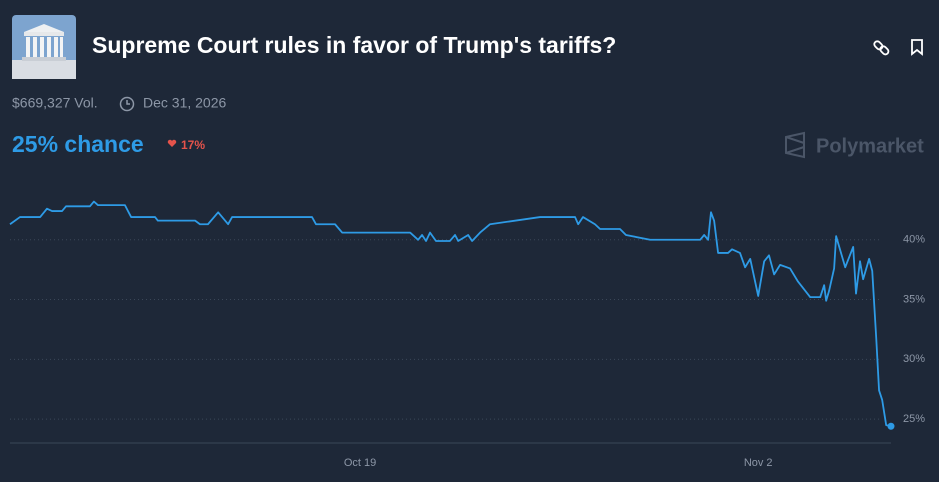 The image size is (939, 482). I want to click on volume: $669,327 Vol., so click(55, 103).